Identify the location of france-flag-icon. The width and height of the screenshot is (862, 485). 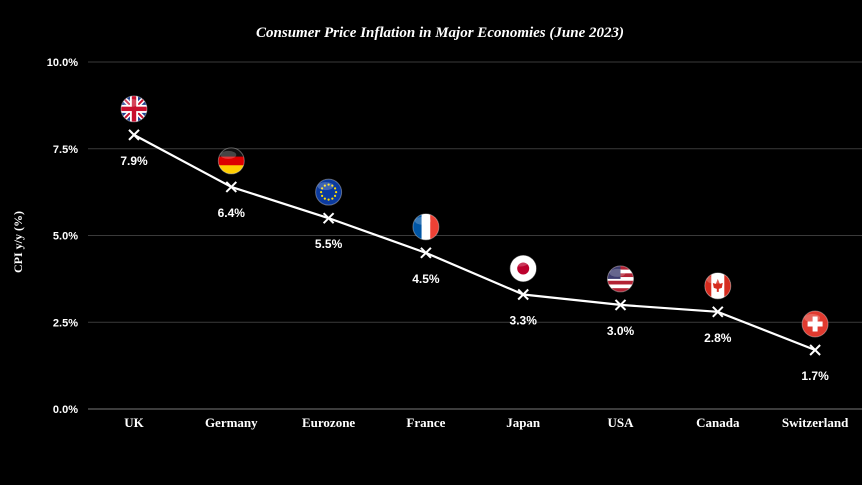
(426, 227).